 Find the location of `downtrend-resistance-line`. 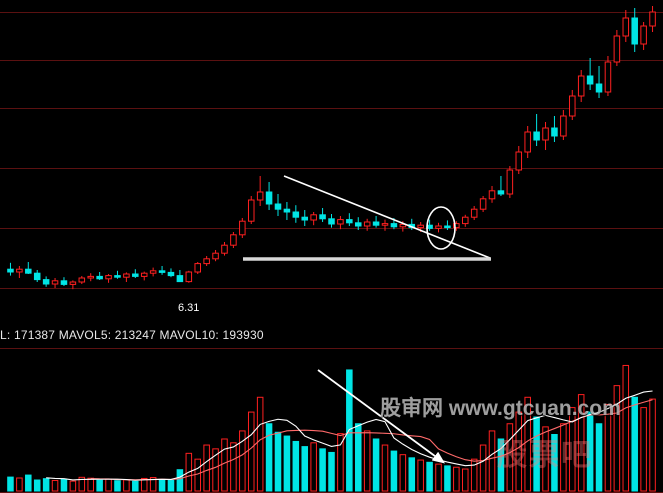

downtrend-resistance-line is located at coordinates (387, 217).